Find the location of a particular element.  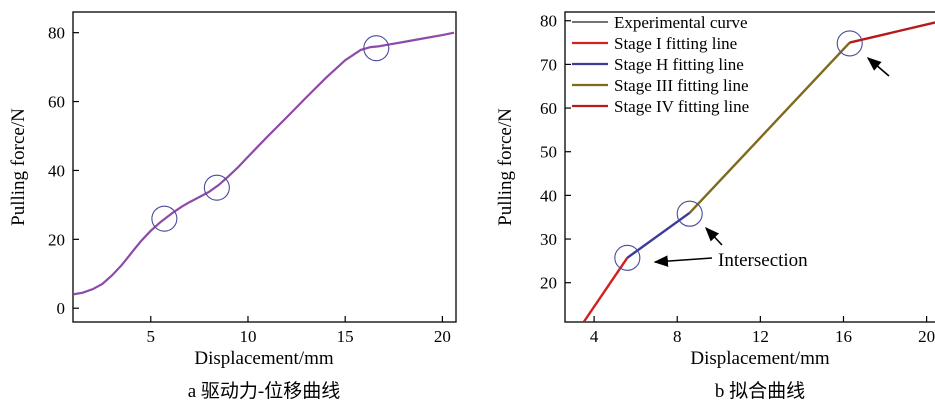

x-tick-label: 12 is located at coordinates (760, 336).